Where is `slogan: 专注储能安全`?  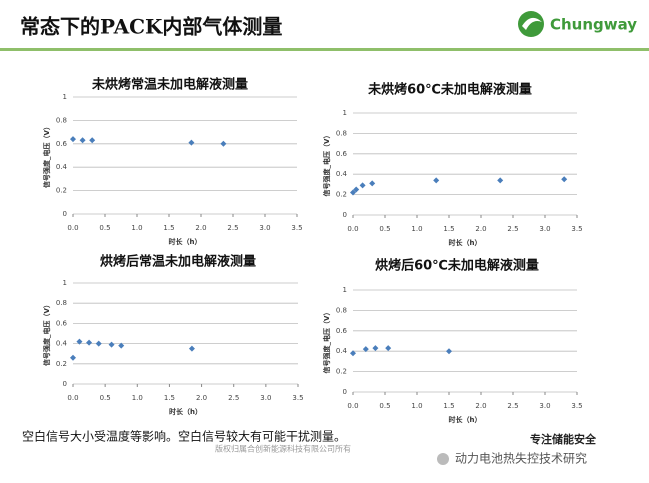 slogan: 专注储能安全 is located at coordinates (563, 439).